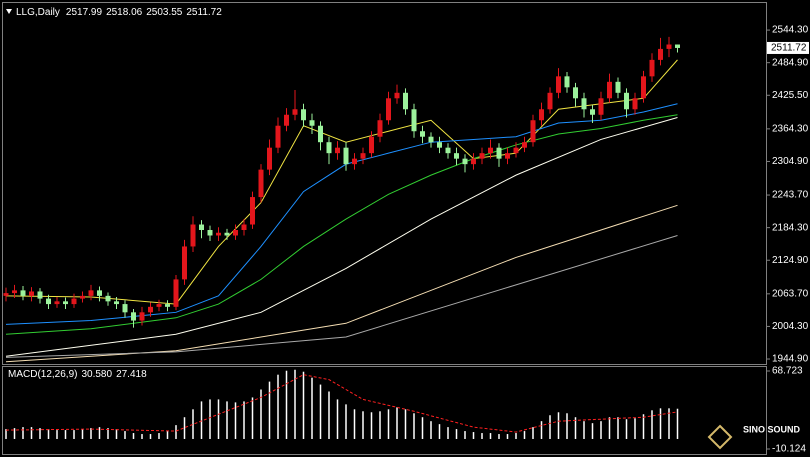  What do you see at coordinates (790, 260) in the screenshot?
I see `y-tick-label: 2124.90` at bounding box center [790, 260].